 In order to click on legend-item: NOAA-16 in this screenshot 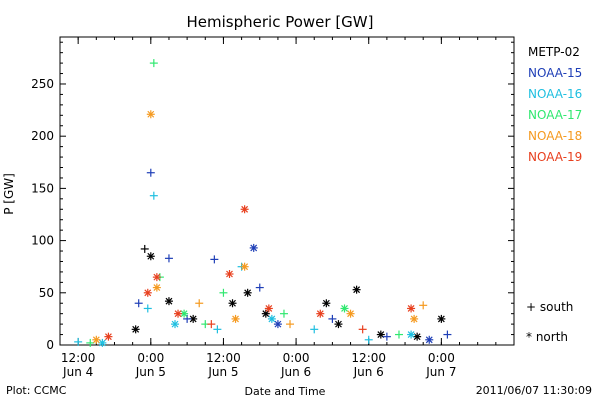, I will do `click(555, 94)`.